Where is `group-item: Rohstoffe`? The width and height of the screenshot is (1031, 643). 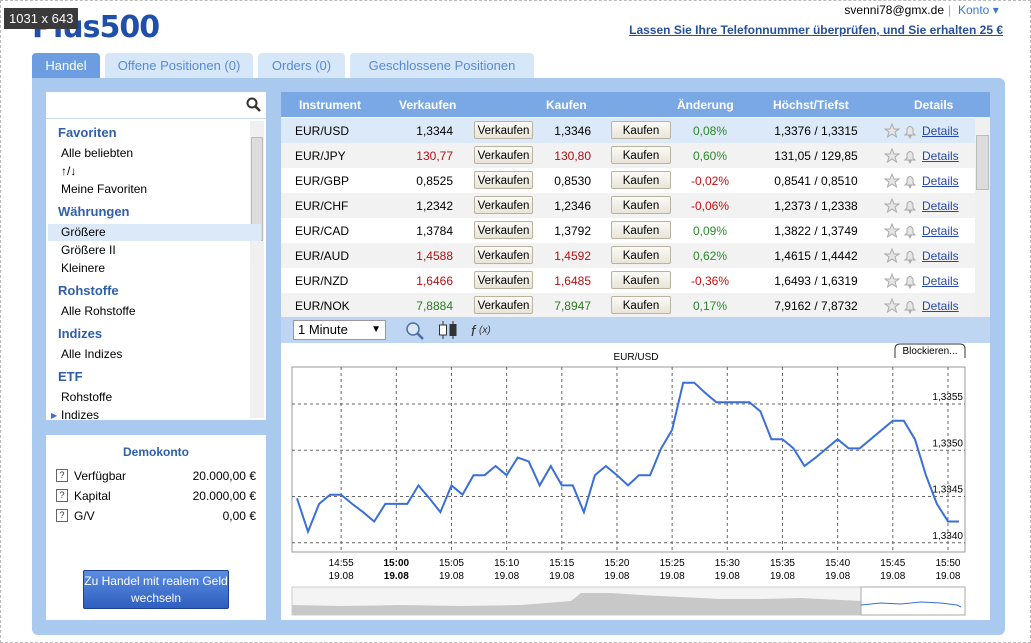 group-item: Rohstoffe is located at coordinates (154, 397).